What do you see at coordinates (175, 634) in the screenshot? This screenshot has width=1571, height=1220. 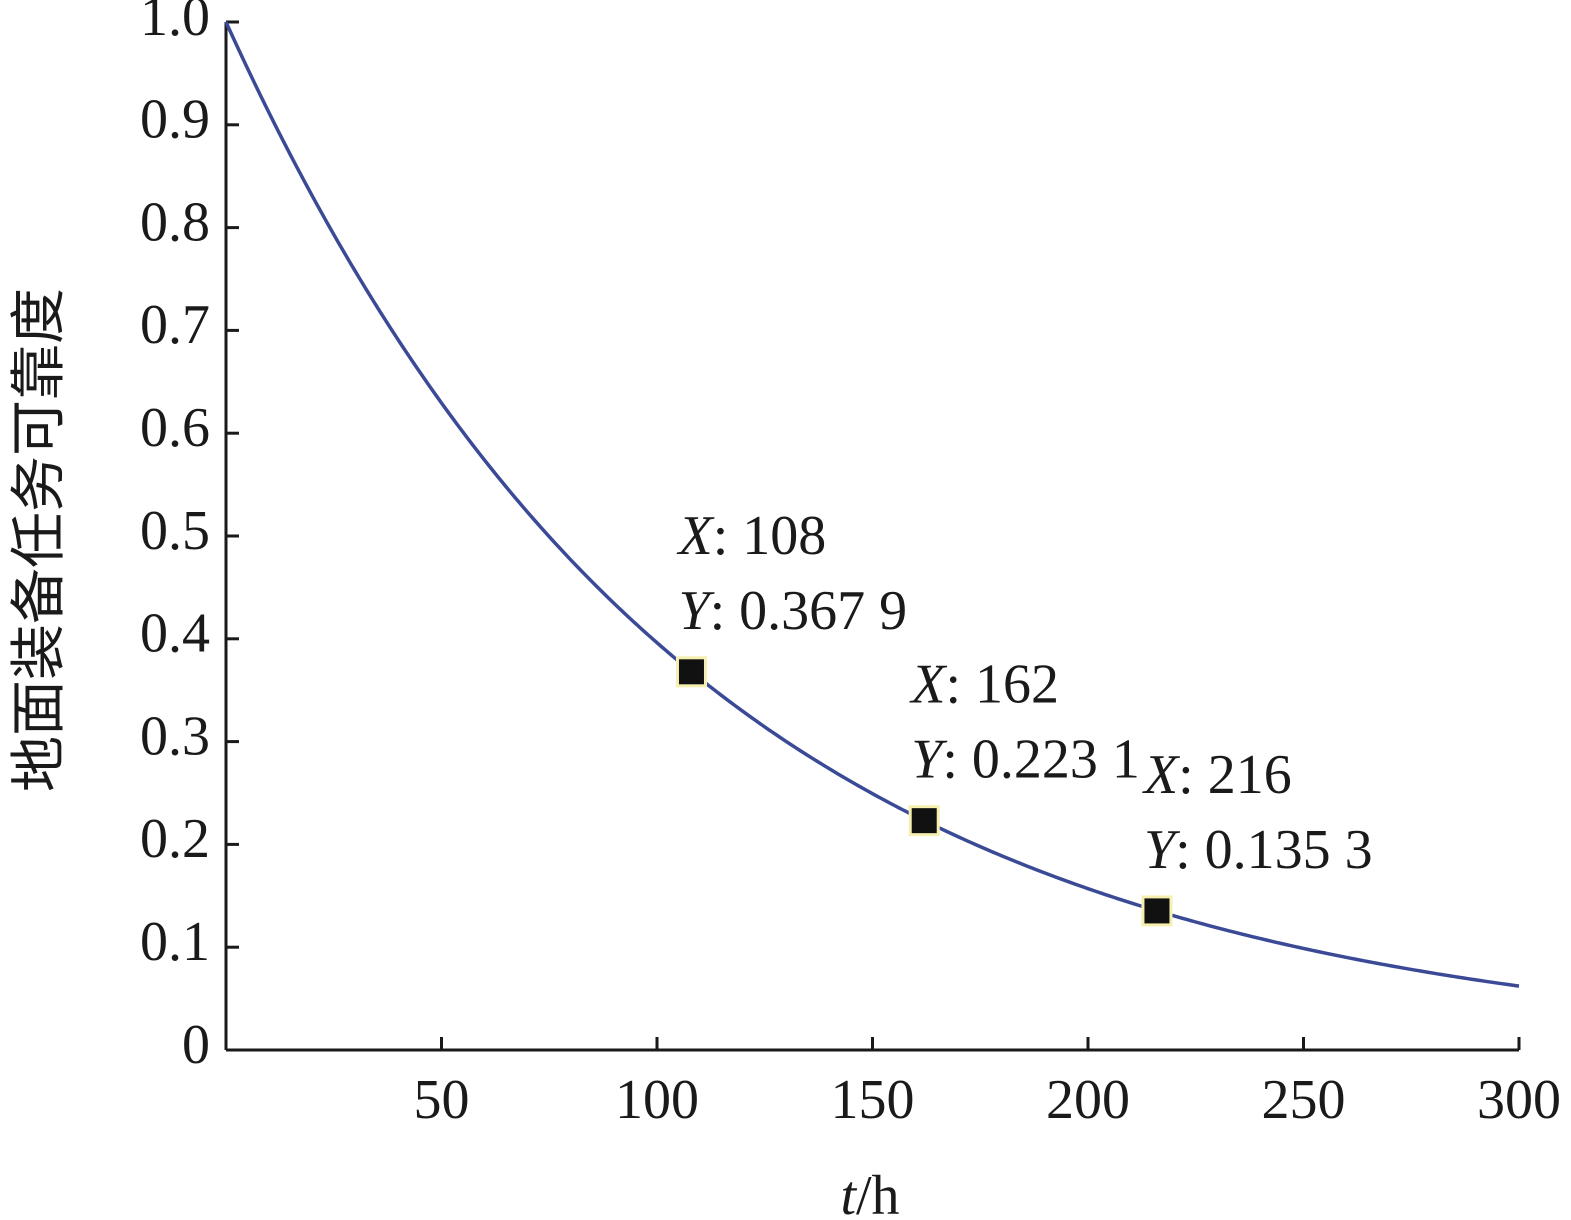 I see `y-tick-label: 0.4` at bounding box center [175, 634].